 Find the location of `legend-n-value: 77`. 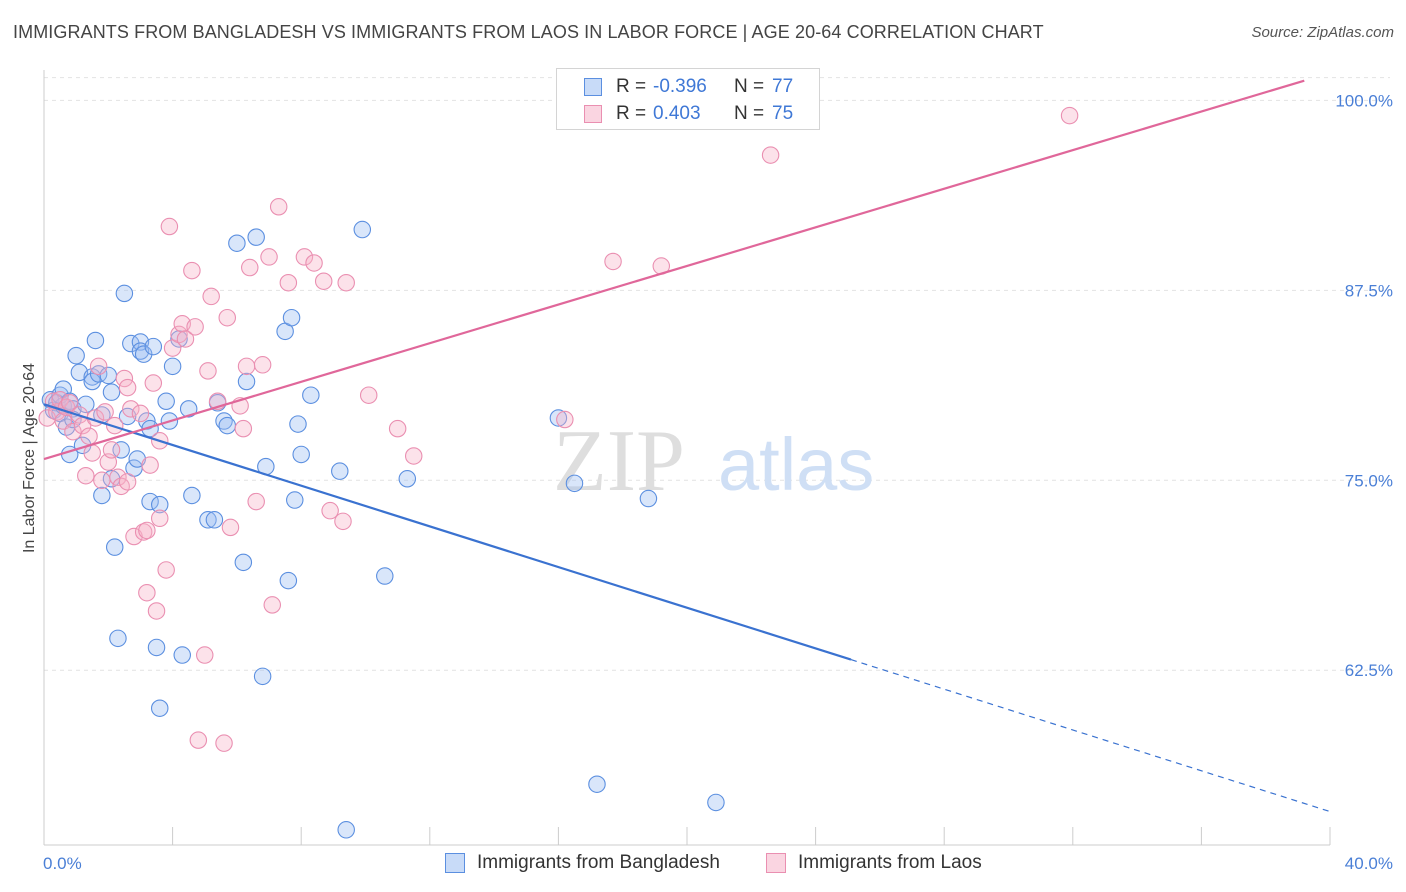

legend-n-value: 77 is located at coordinates (783, 86).